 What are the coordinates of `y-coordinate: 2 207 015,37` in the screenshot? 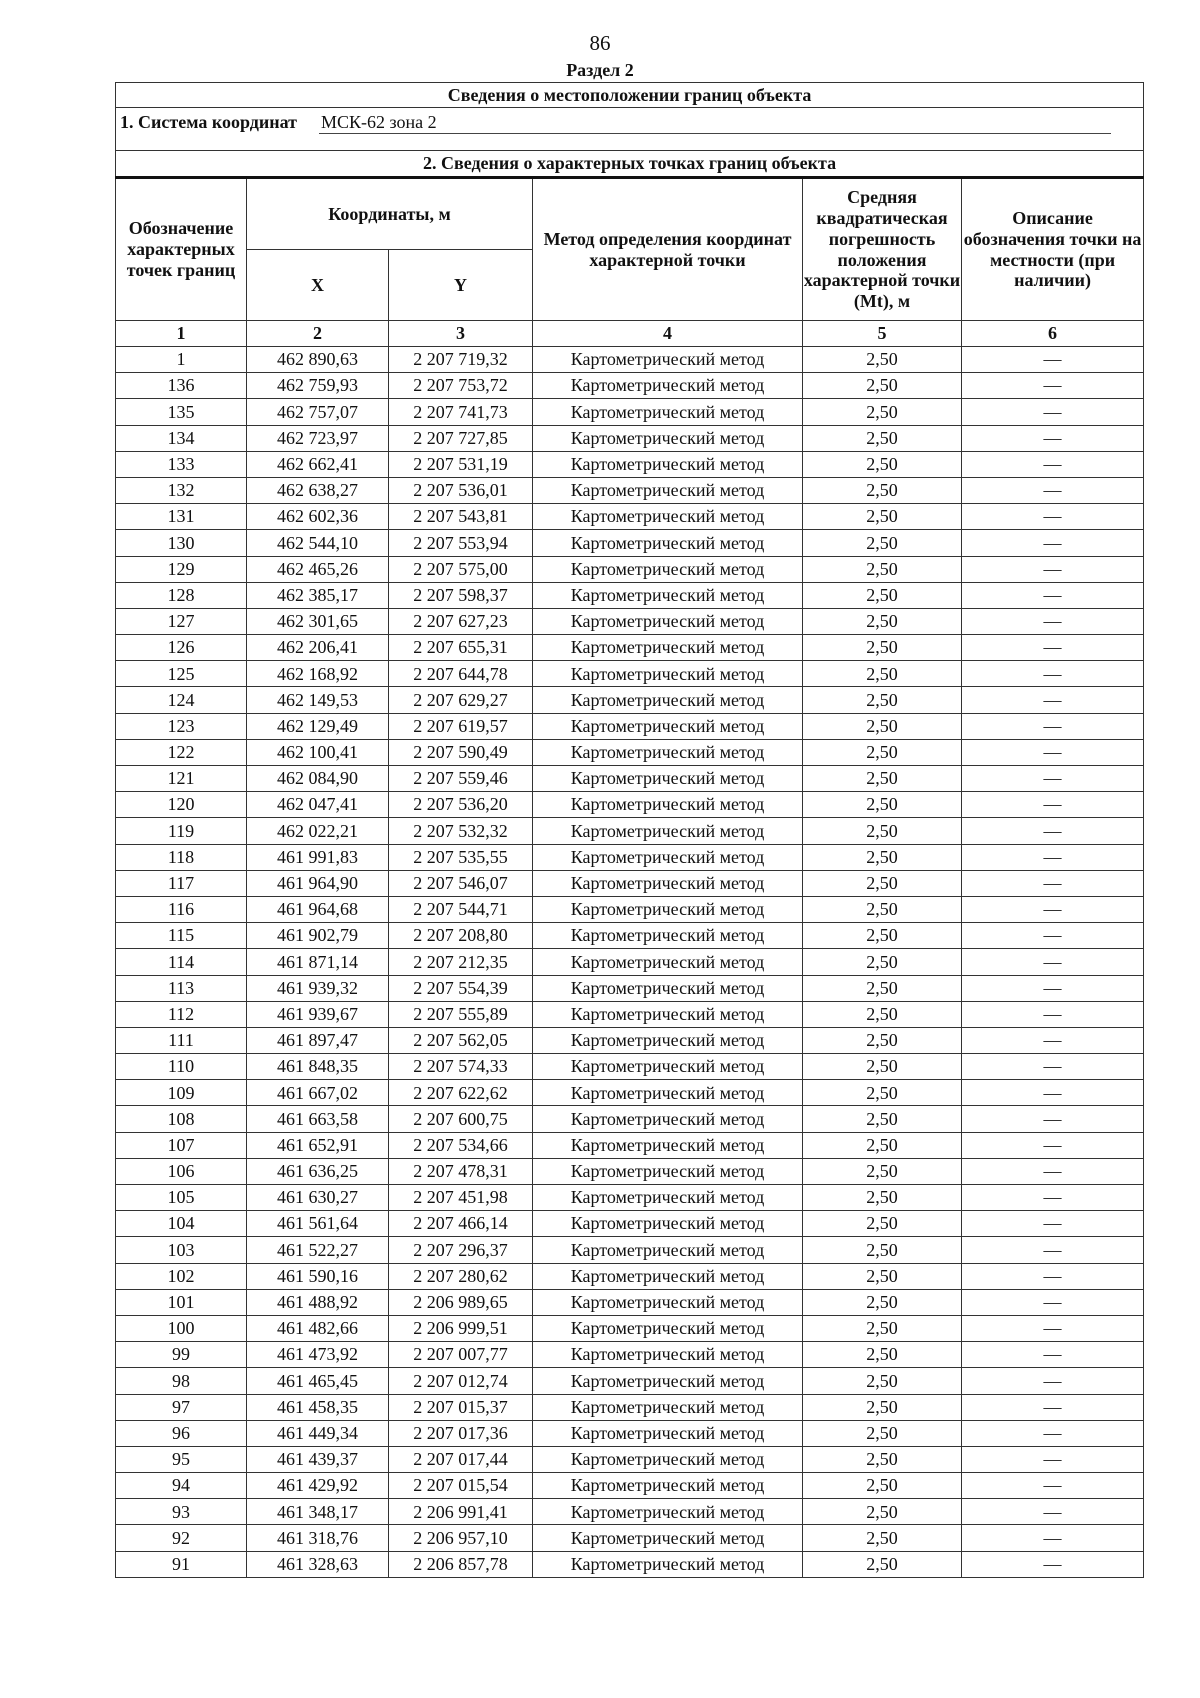 It's located at (460, 1407).